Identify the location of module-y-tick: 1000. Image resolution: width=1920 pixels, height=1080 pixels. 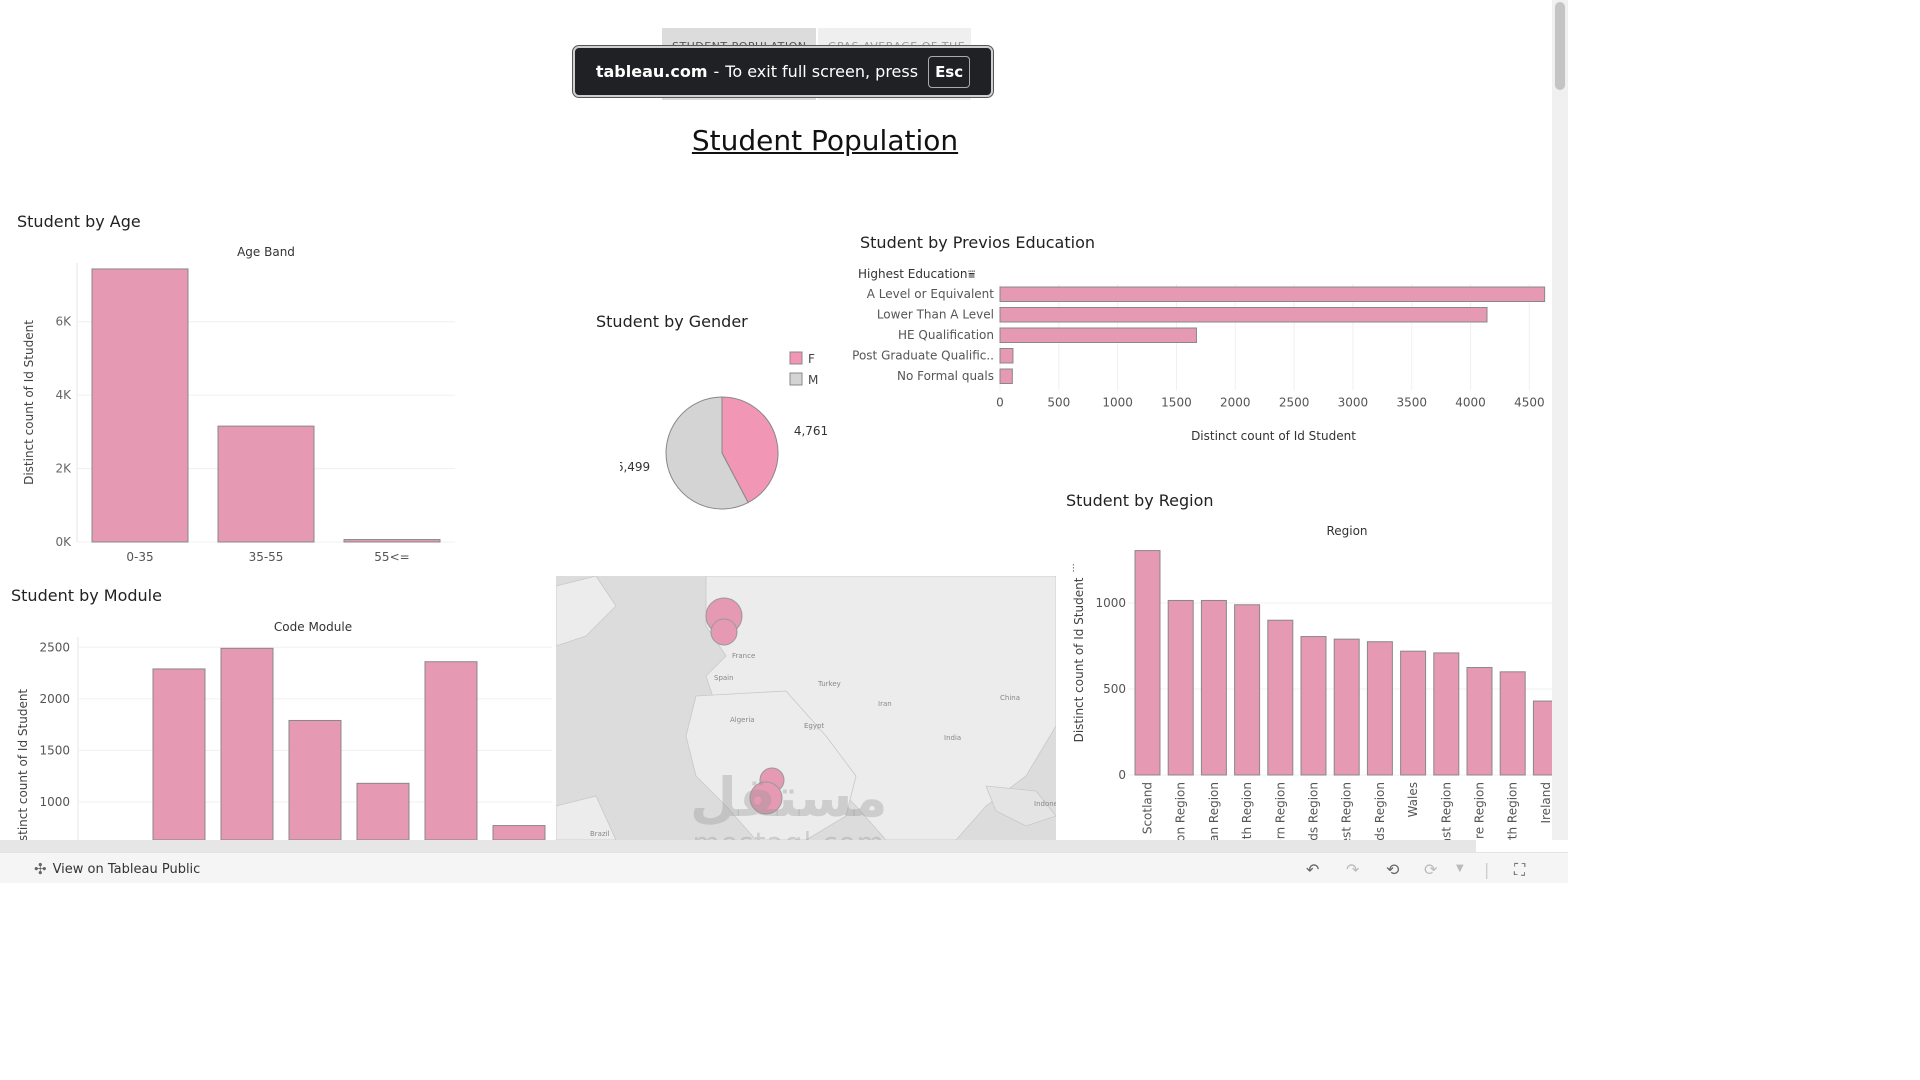
(54, 802).